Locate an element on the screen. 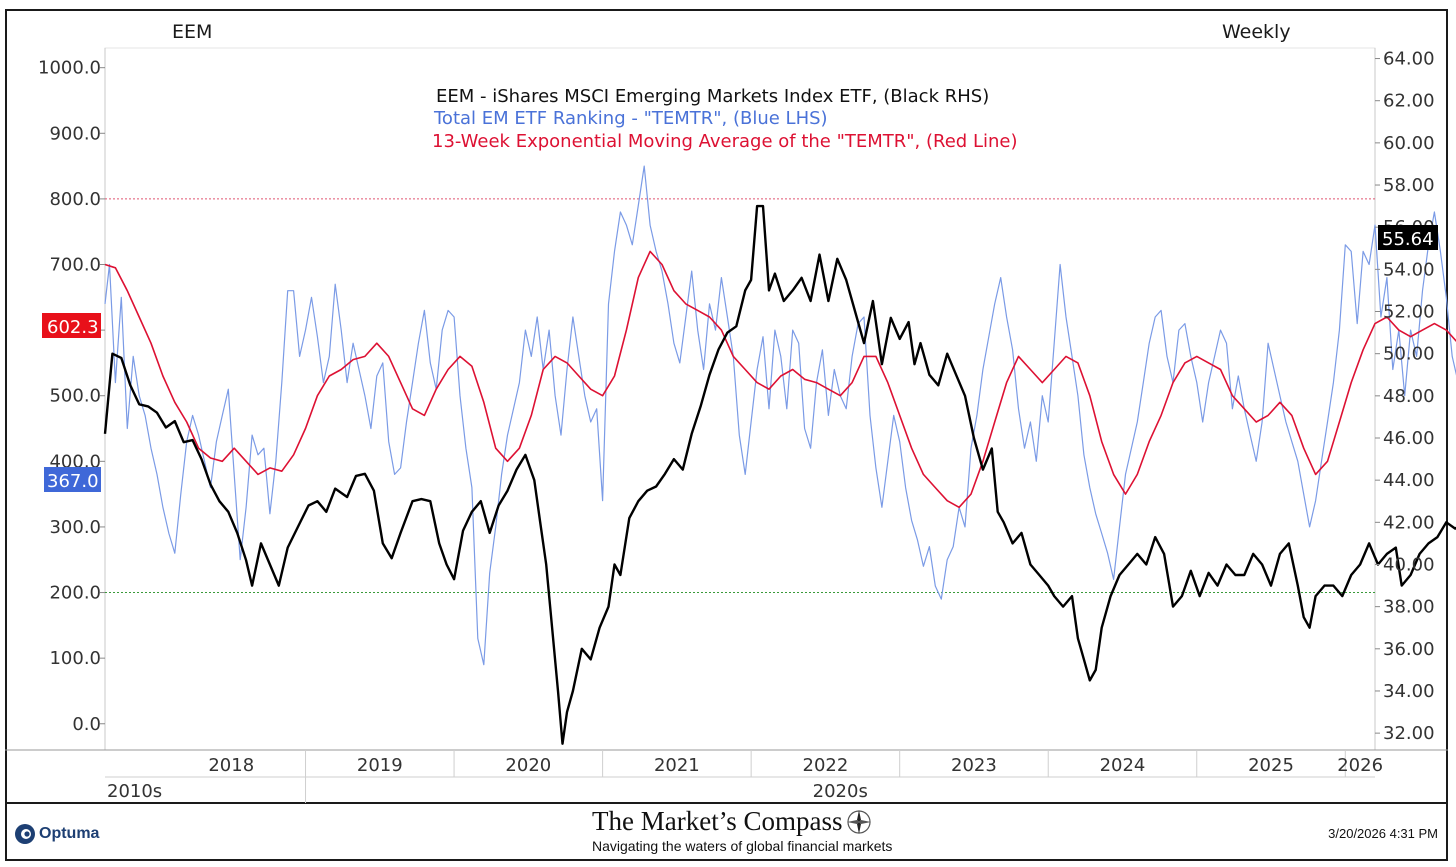 This screenshot has width=1456, height=867. right-last-value-text: 55.64 is located at coordinates (1408, 239).